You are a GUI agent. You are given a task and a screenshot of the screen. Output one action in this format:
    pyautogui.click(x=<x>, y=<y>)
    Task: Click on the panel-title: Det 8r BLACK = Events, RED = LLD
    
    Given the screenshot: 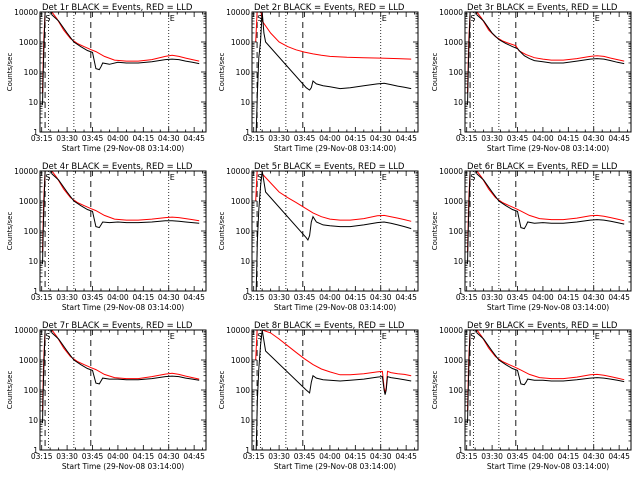 What is the action you would take?
    pyautogui.click(x=329, y=326)
    